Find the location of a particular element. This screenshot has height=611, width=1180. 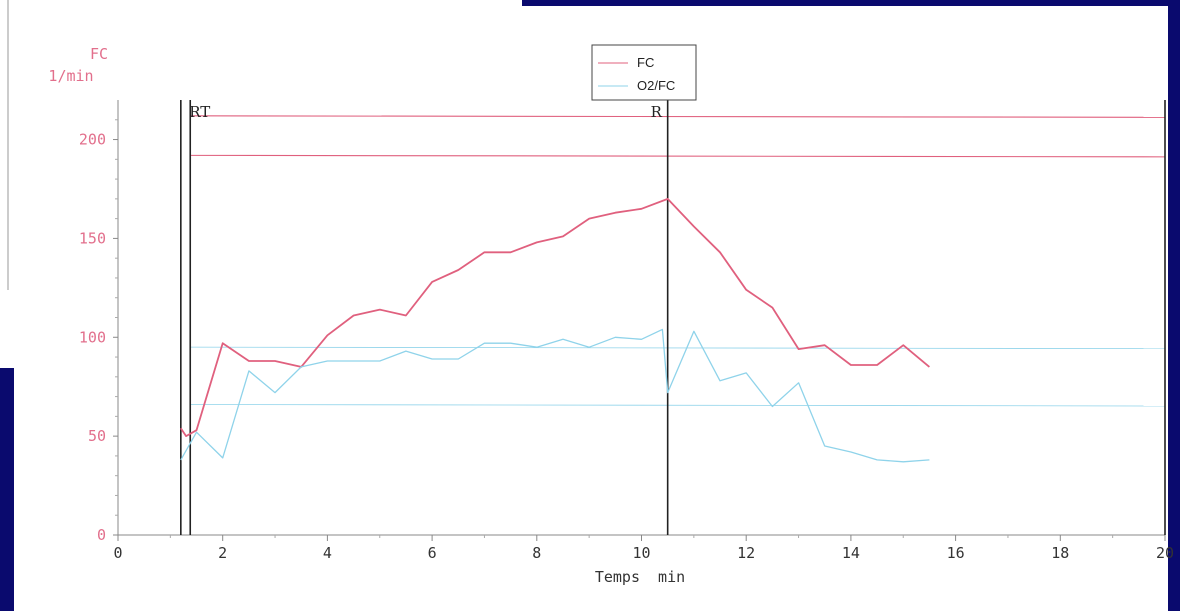

x-tick-label: 14 is located at coordinates (851, 553).